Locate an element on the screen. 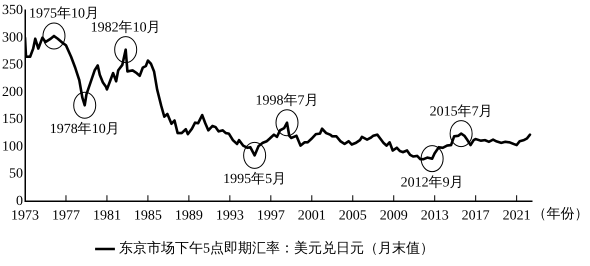 This screenshot has height=266, width=590. y-tick-label: 200 is located at coordinates (12, 92).